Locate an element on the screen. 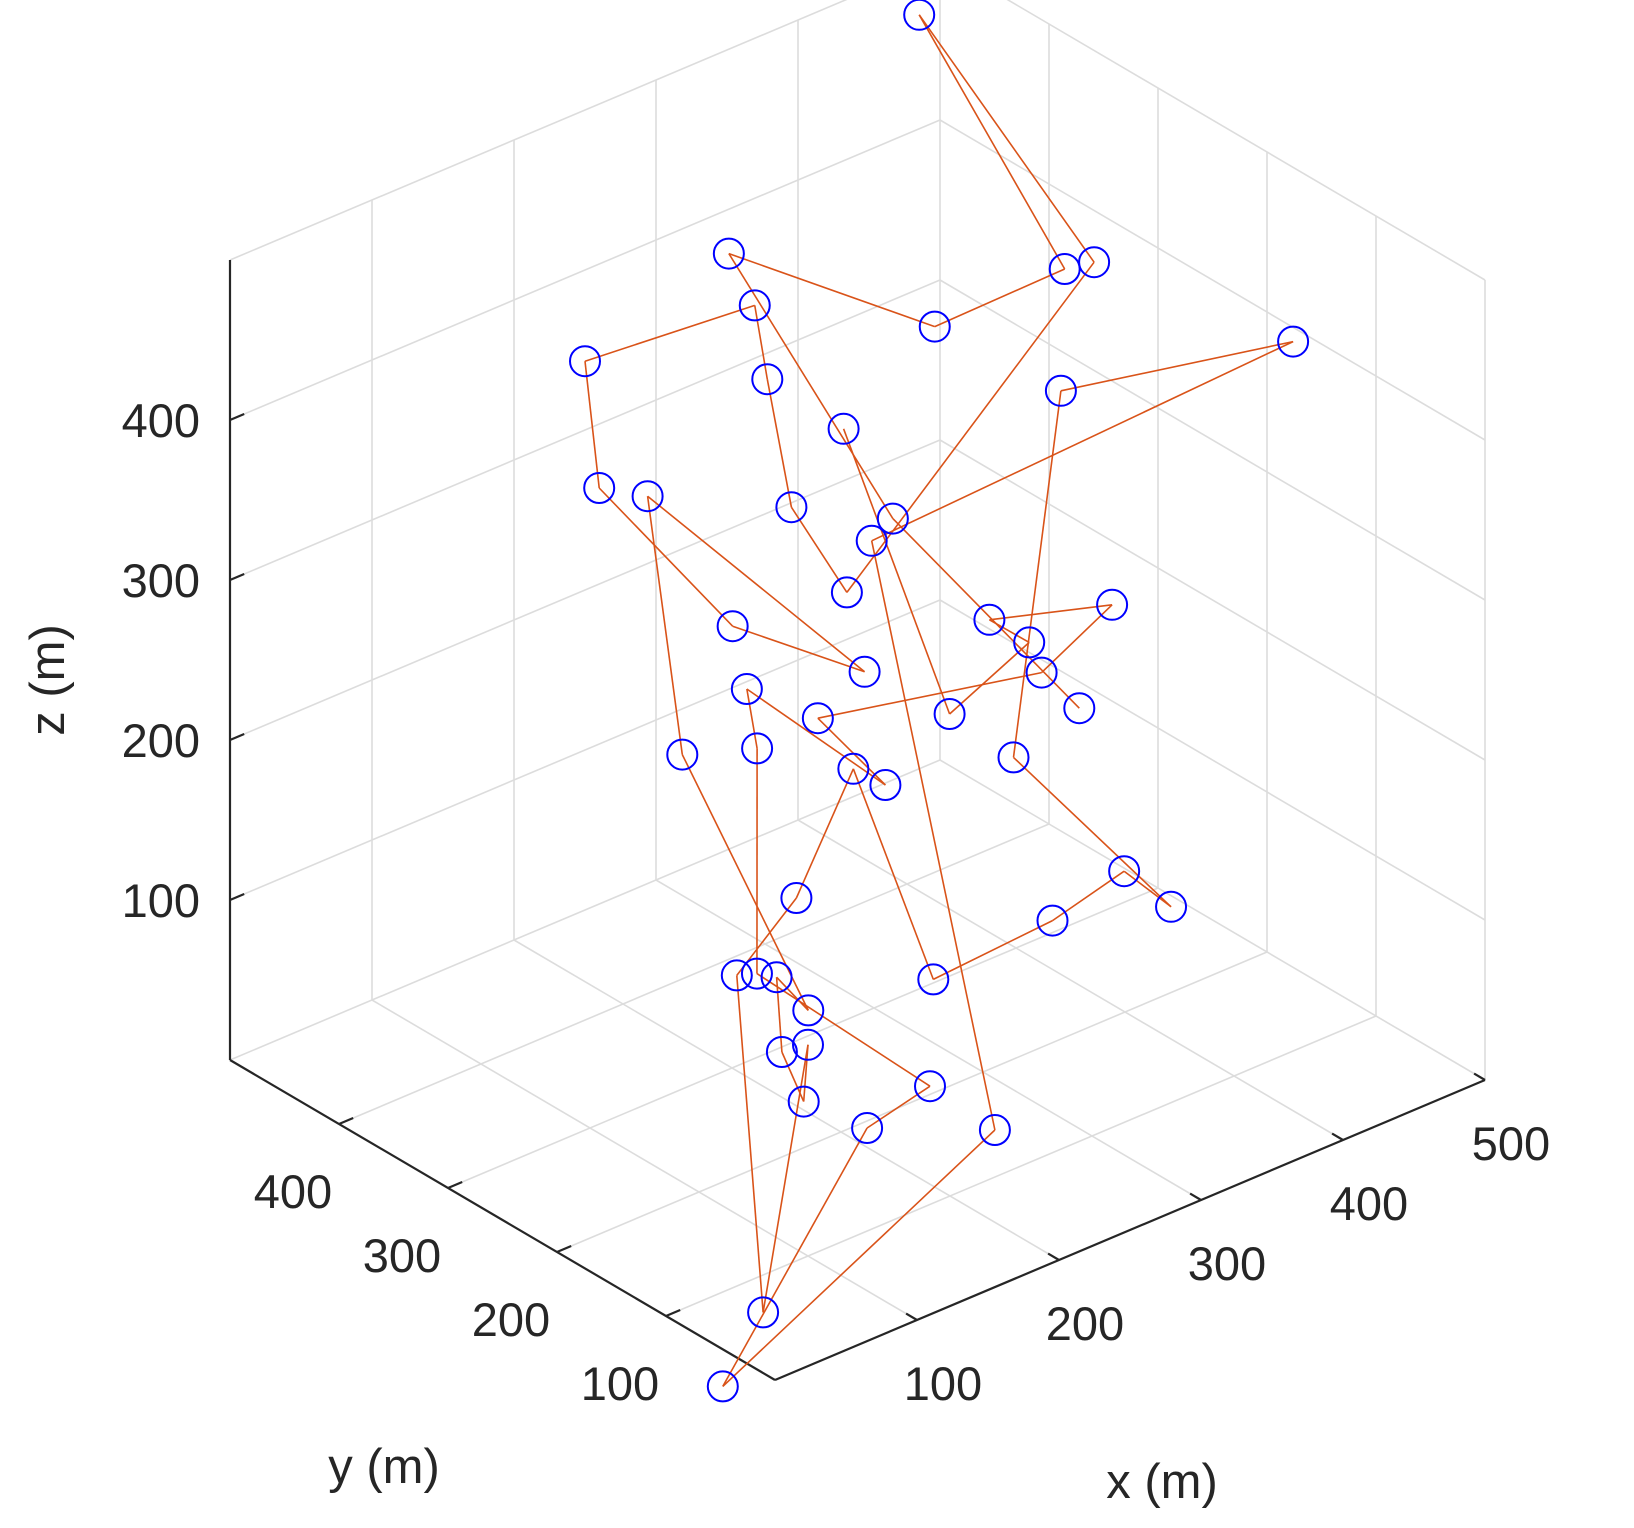 Image resolution: width=1634 pixels, height=1528 pixels. z-tick-label: 300 is located at coordinates (161, 580).